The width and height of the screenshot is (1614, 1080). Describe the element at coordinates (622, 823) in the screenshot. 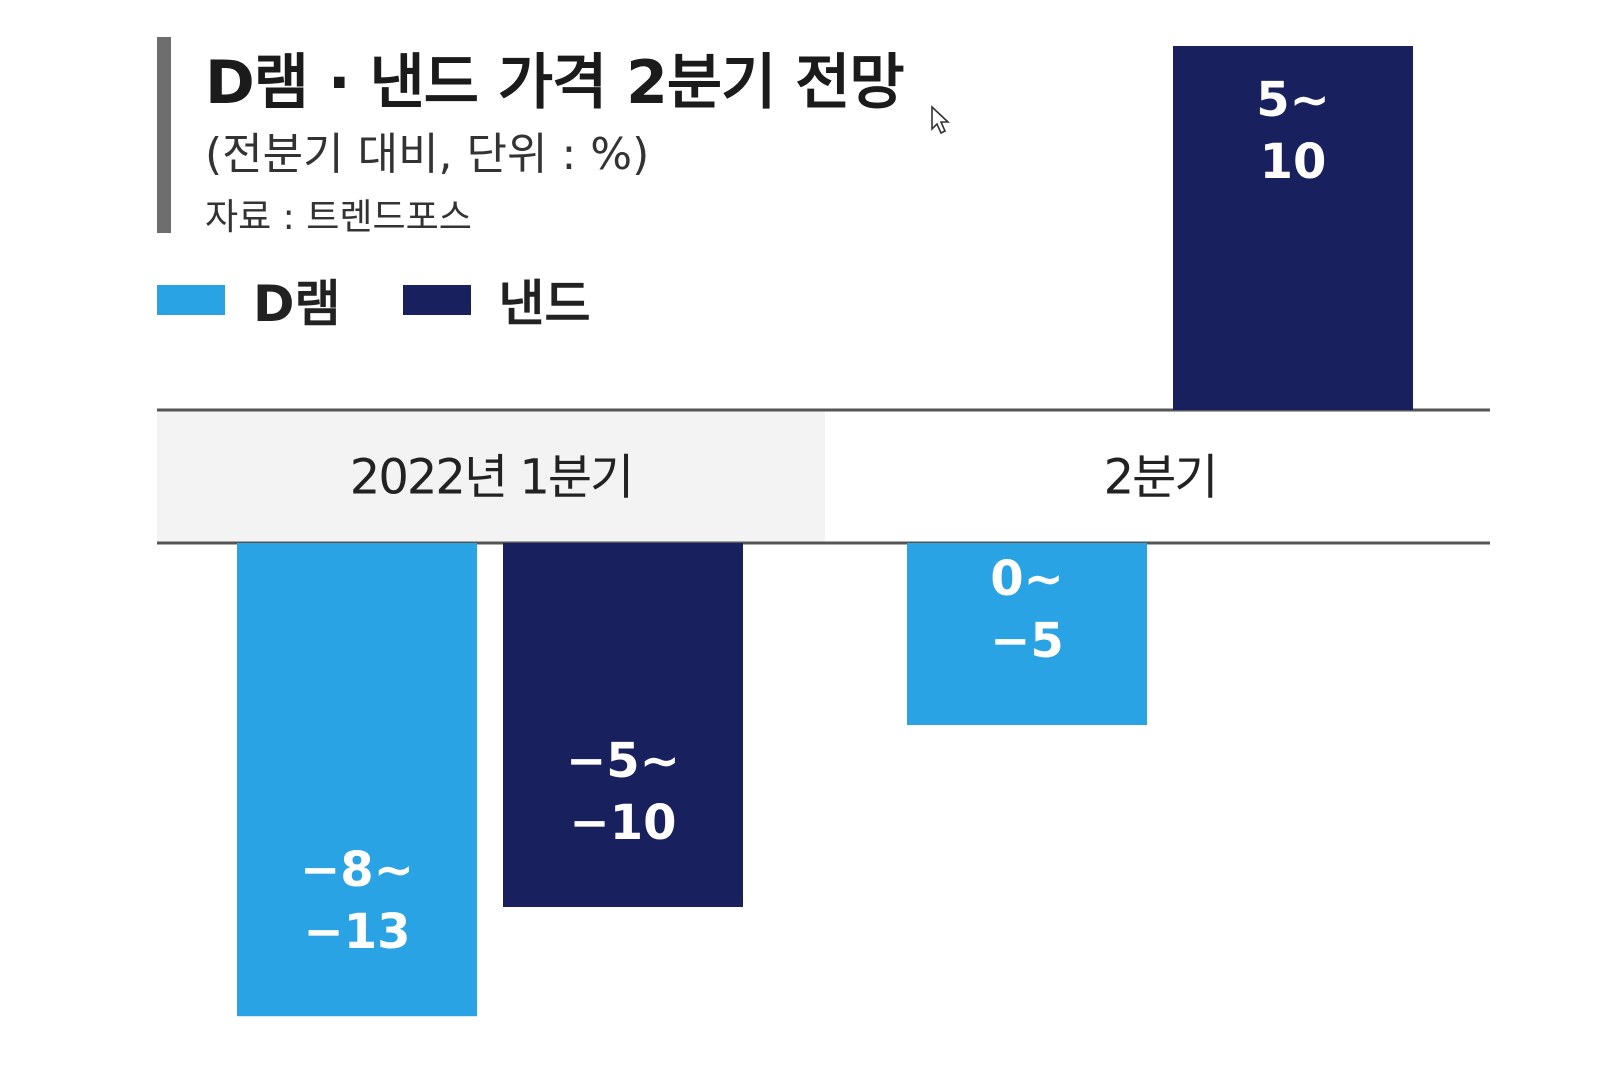

I see `data-label-nand-1-line2: −10` at that location.